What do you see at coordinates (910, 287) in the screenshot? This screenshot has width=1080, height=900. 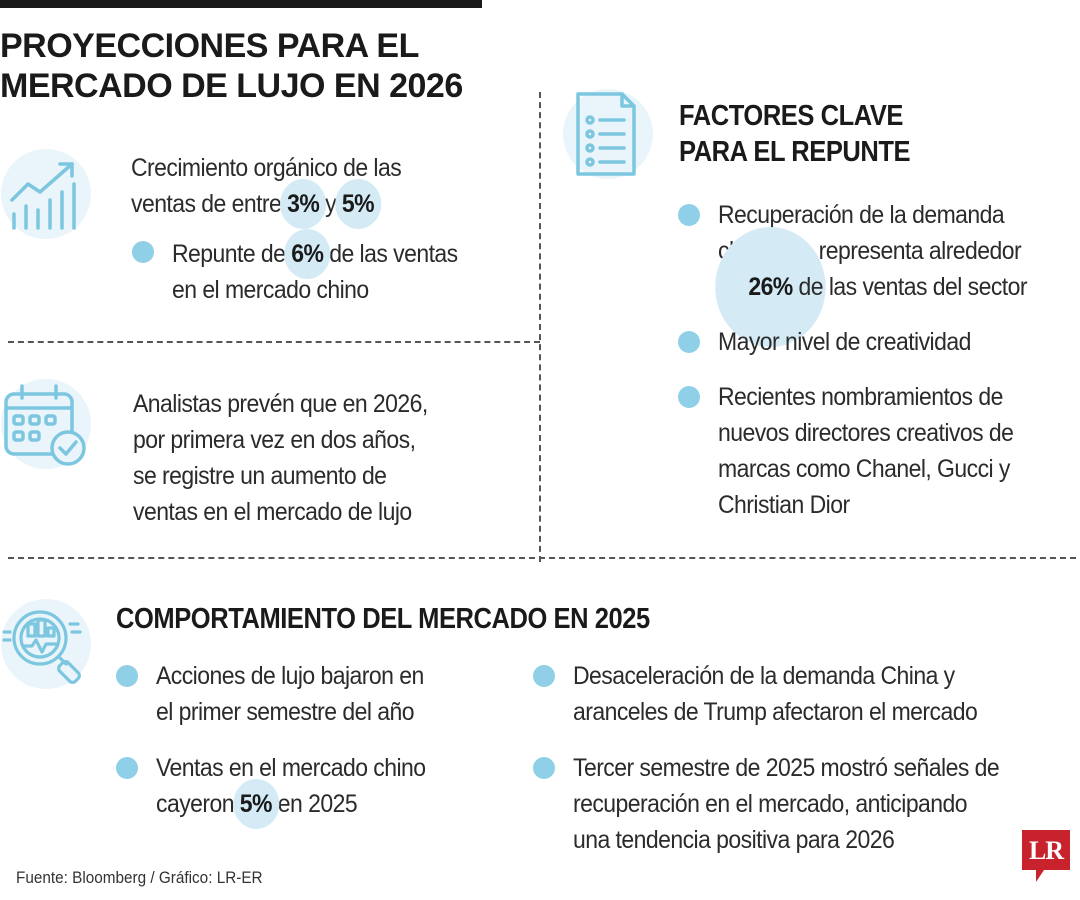 I see `factor-item-1-post: de las ventas del sector` at bounding box center [910, 287].